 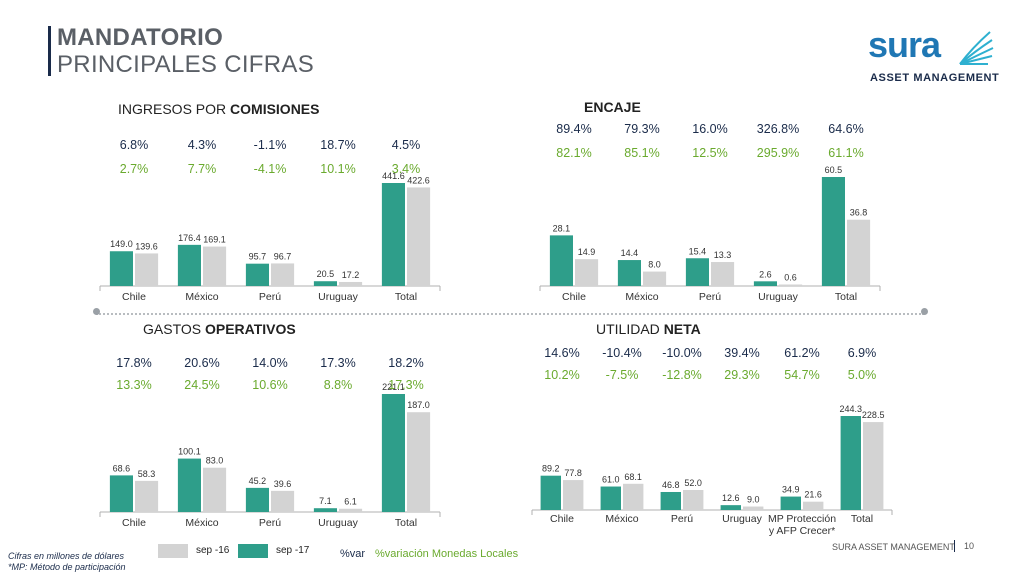 I want to click on bar-value-label: 60.5, so click(x=834, y=170).